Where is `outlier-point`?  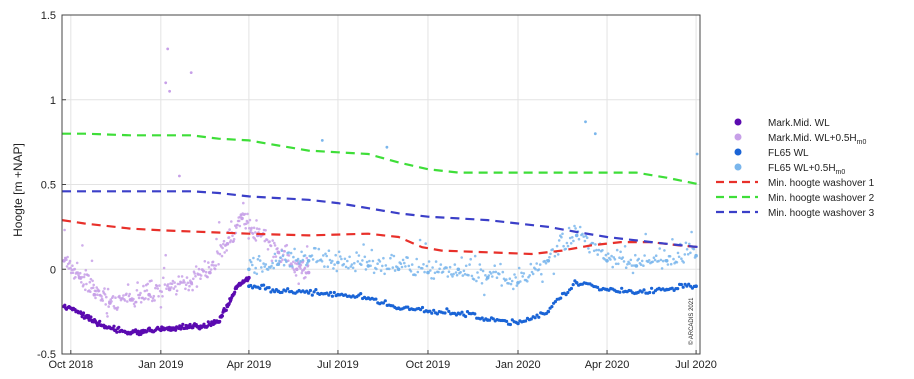
outlier-point is located at coordinates (697, 154).